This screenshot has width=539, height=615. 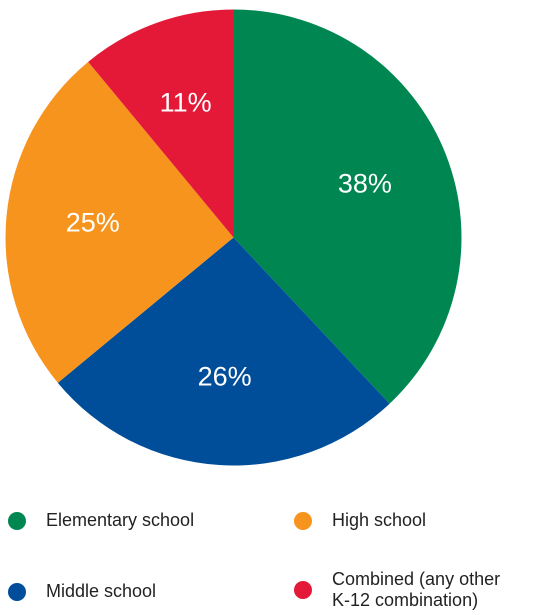 I want to click on legend-item-middle-school: Middle school, so click(x=82, y=591).